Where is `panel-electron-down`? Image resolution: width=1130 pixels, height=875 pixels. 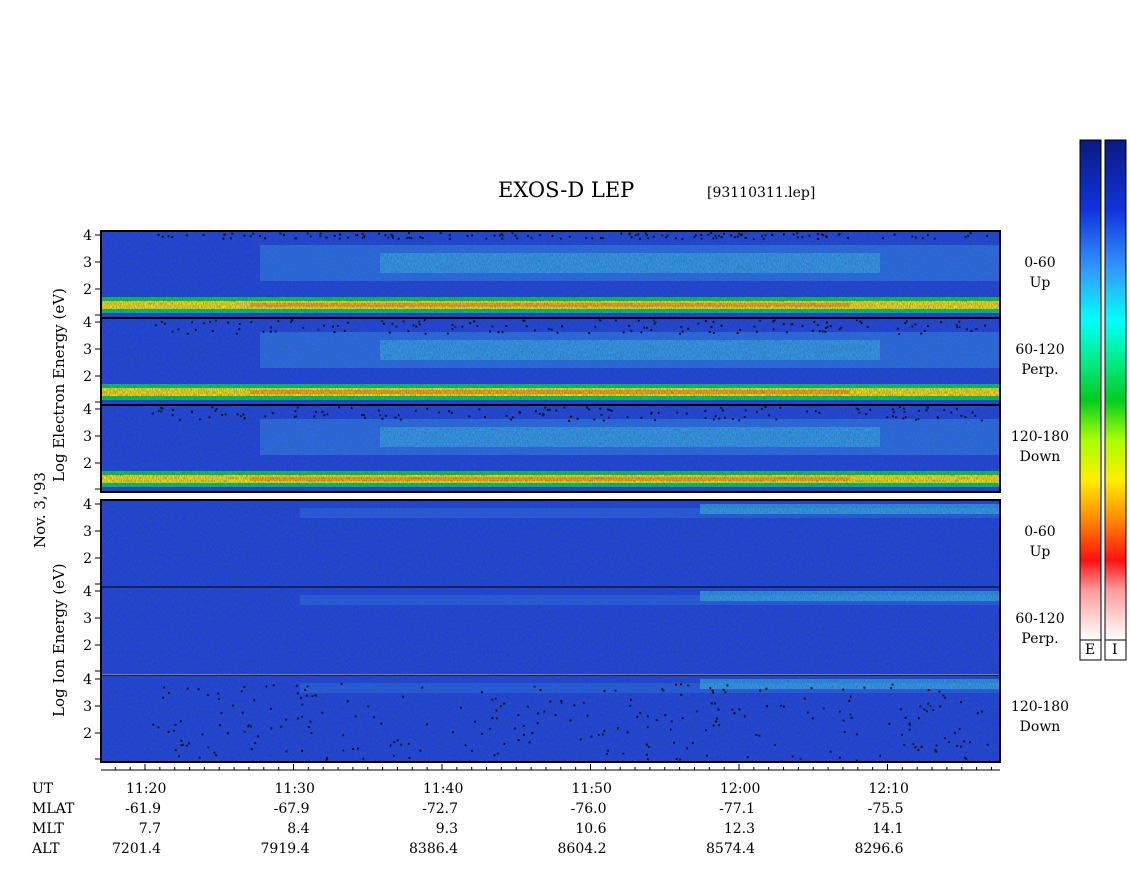 panel-electron-down is located at coordinates (550, 448).